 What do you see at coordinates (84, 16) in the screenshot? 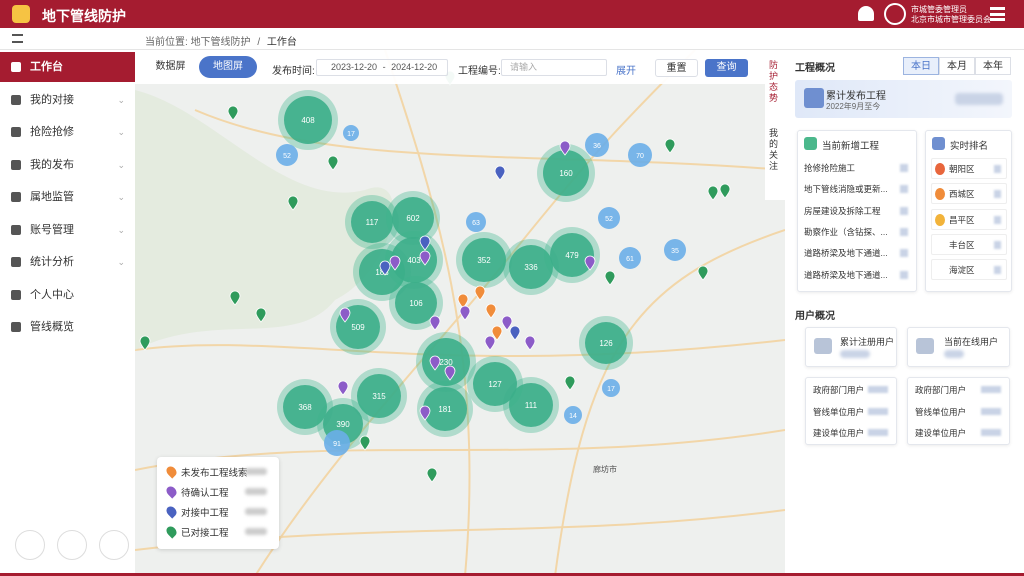
I see `app-title: 地下管线防护` at bounding box center [84, 16].